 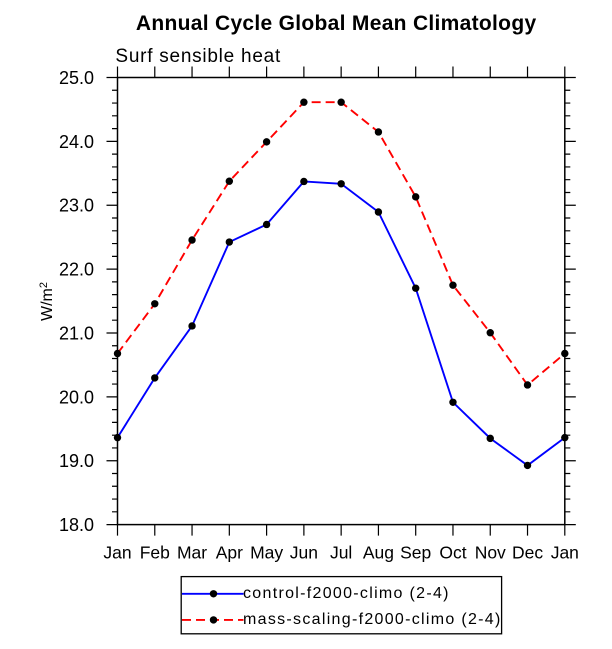 I want to click on svg-text: Surf sensible heat, so click(x=198, y=56).